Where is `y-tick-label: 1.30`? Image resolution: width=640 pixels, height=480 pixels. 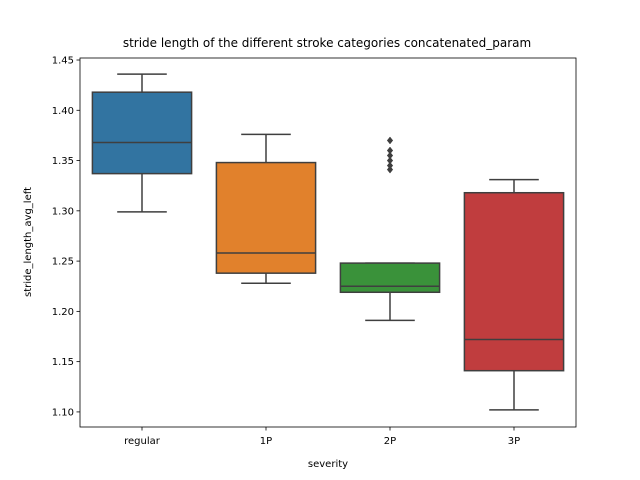
y-tick-label: 1.30 is located at coordinates (63, 211).